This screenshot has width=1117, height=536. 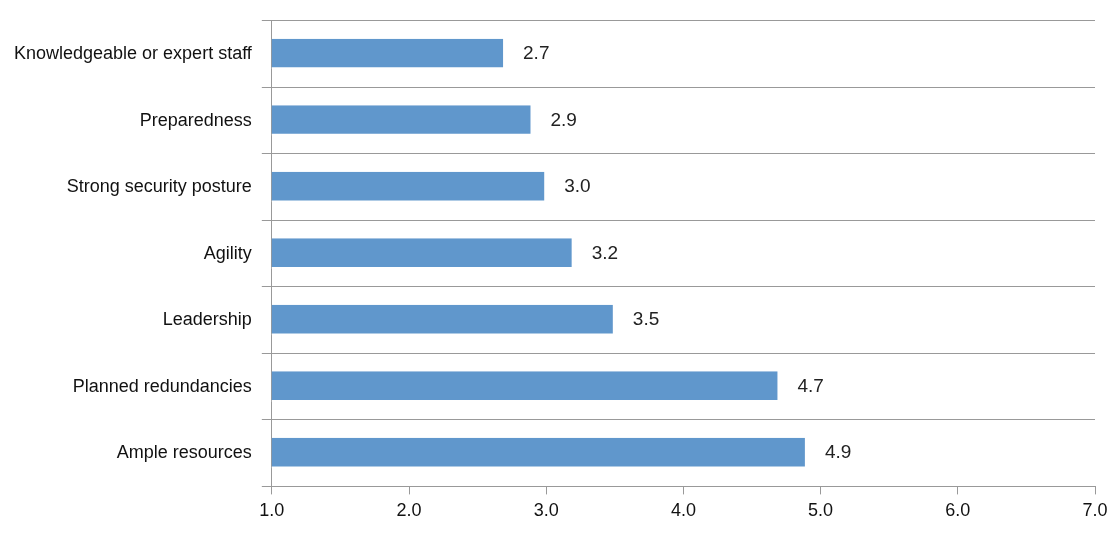 What do you see at coordinates (577, 186) in the screenshot?
I see `data-label: 3.0` at bounding box center [577, 186].